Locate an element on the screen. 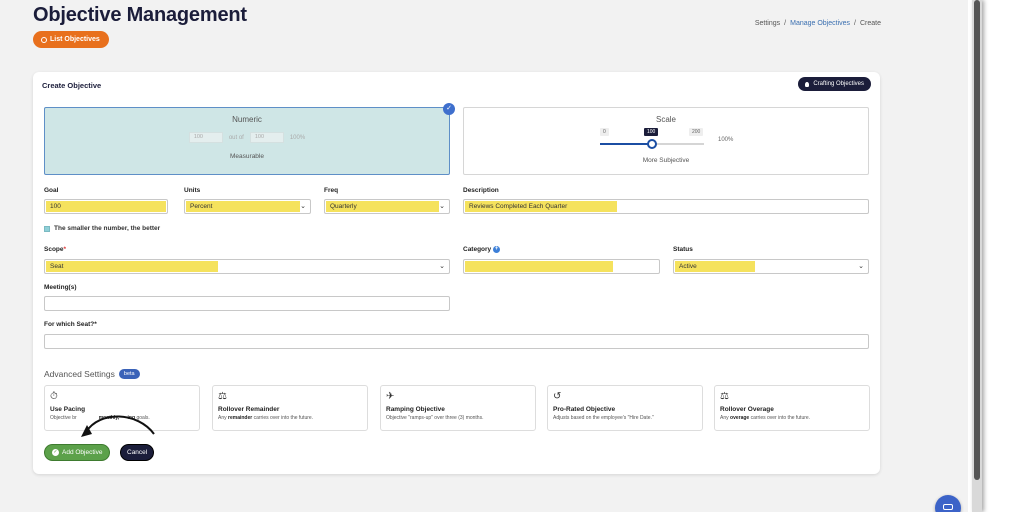 The height and width of the screenshot is (512, 1024). adv-card-name: Rollover Remainder is located at coordinates (249, 409).